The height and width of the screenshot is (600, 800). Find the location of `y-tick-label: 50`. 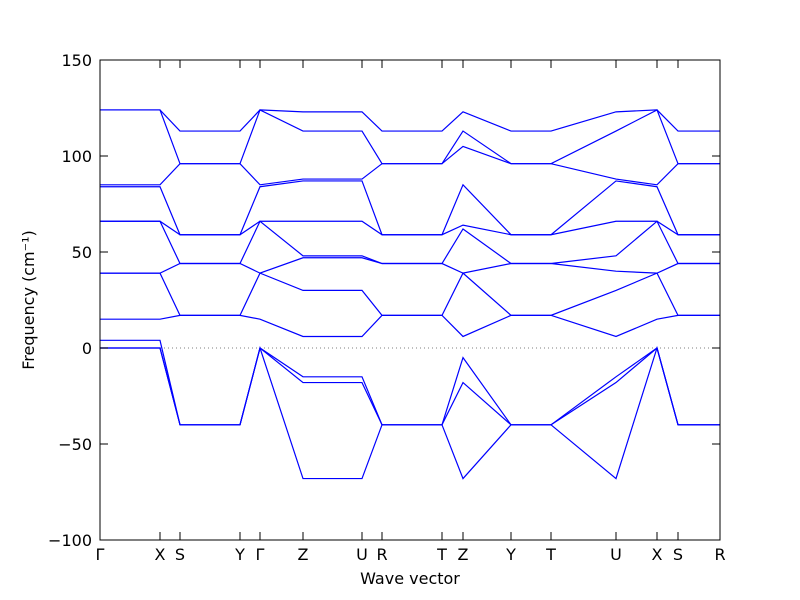

y-tick-label: 50 is located at coordinates (82, 252).